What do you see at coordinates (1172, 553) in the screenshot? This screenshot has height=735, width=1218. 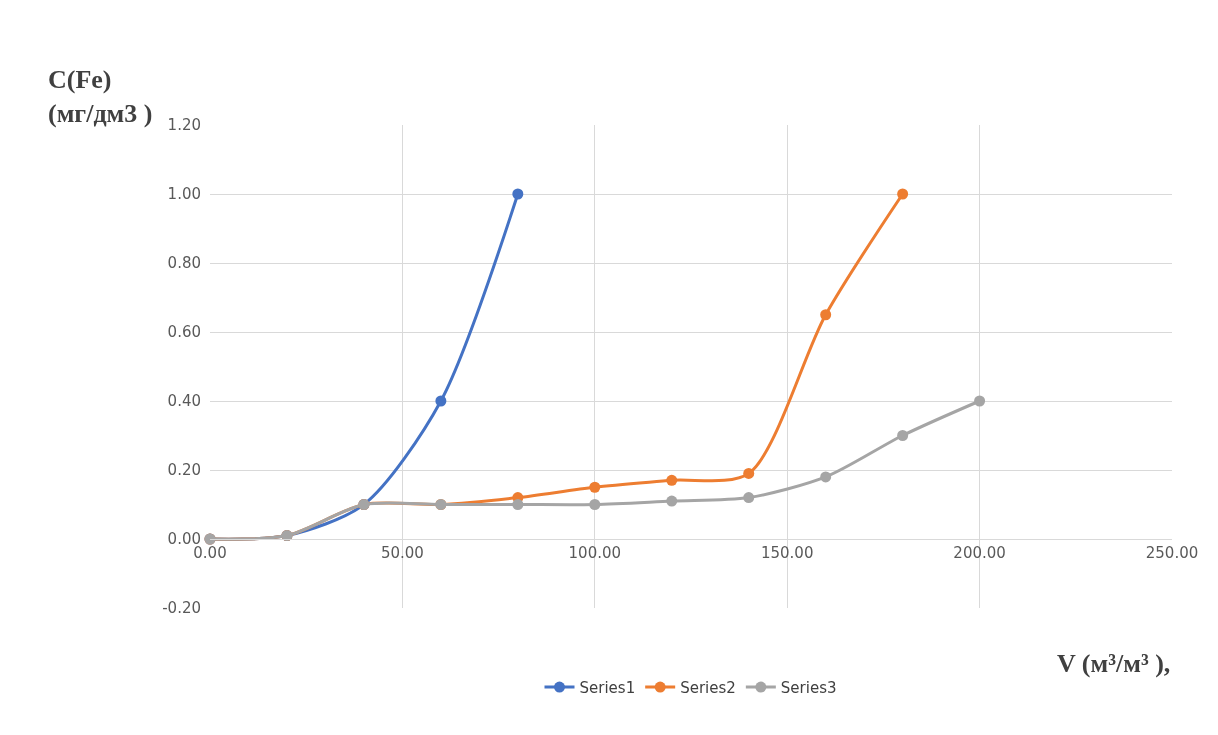 I see `x-tick-label: 250.00` at bounding box center [1172, 553].